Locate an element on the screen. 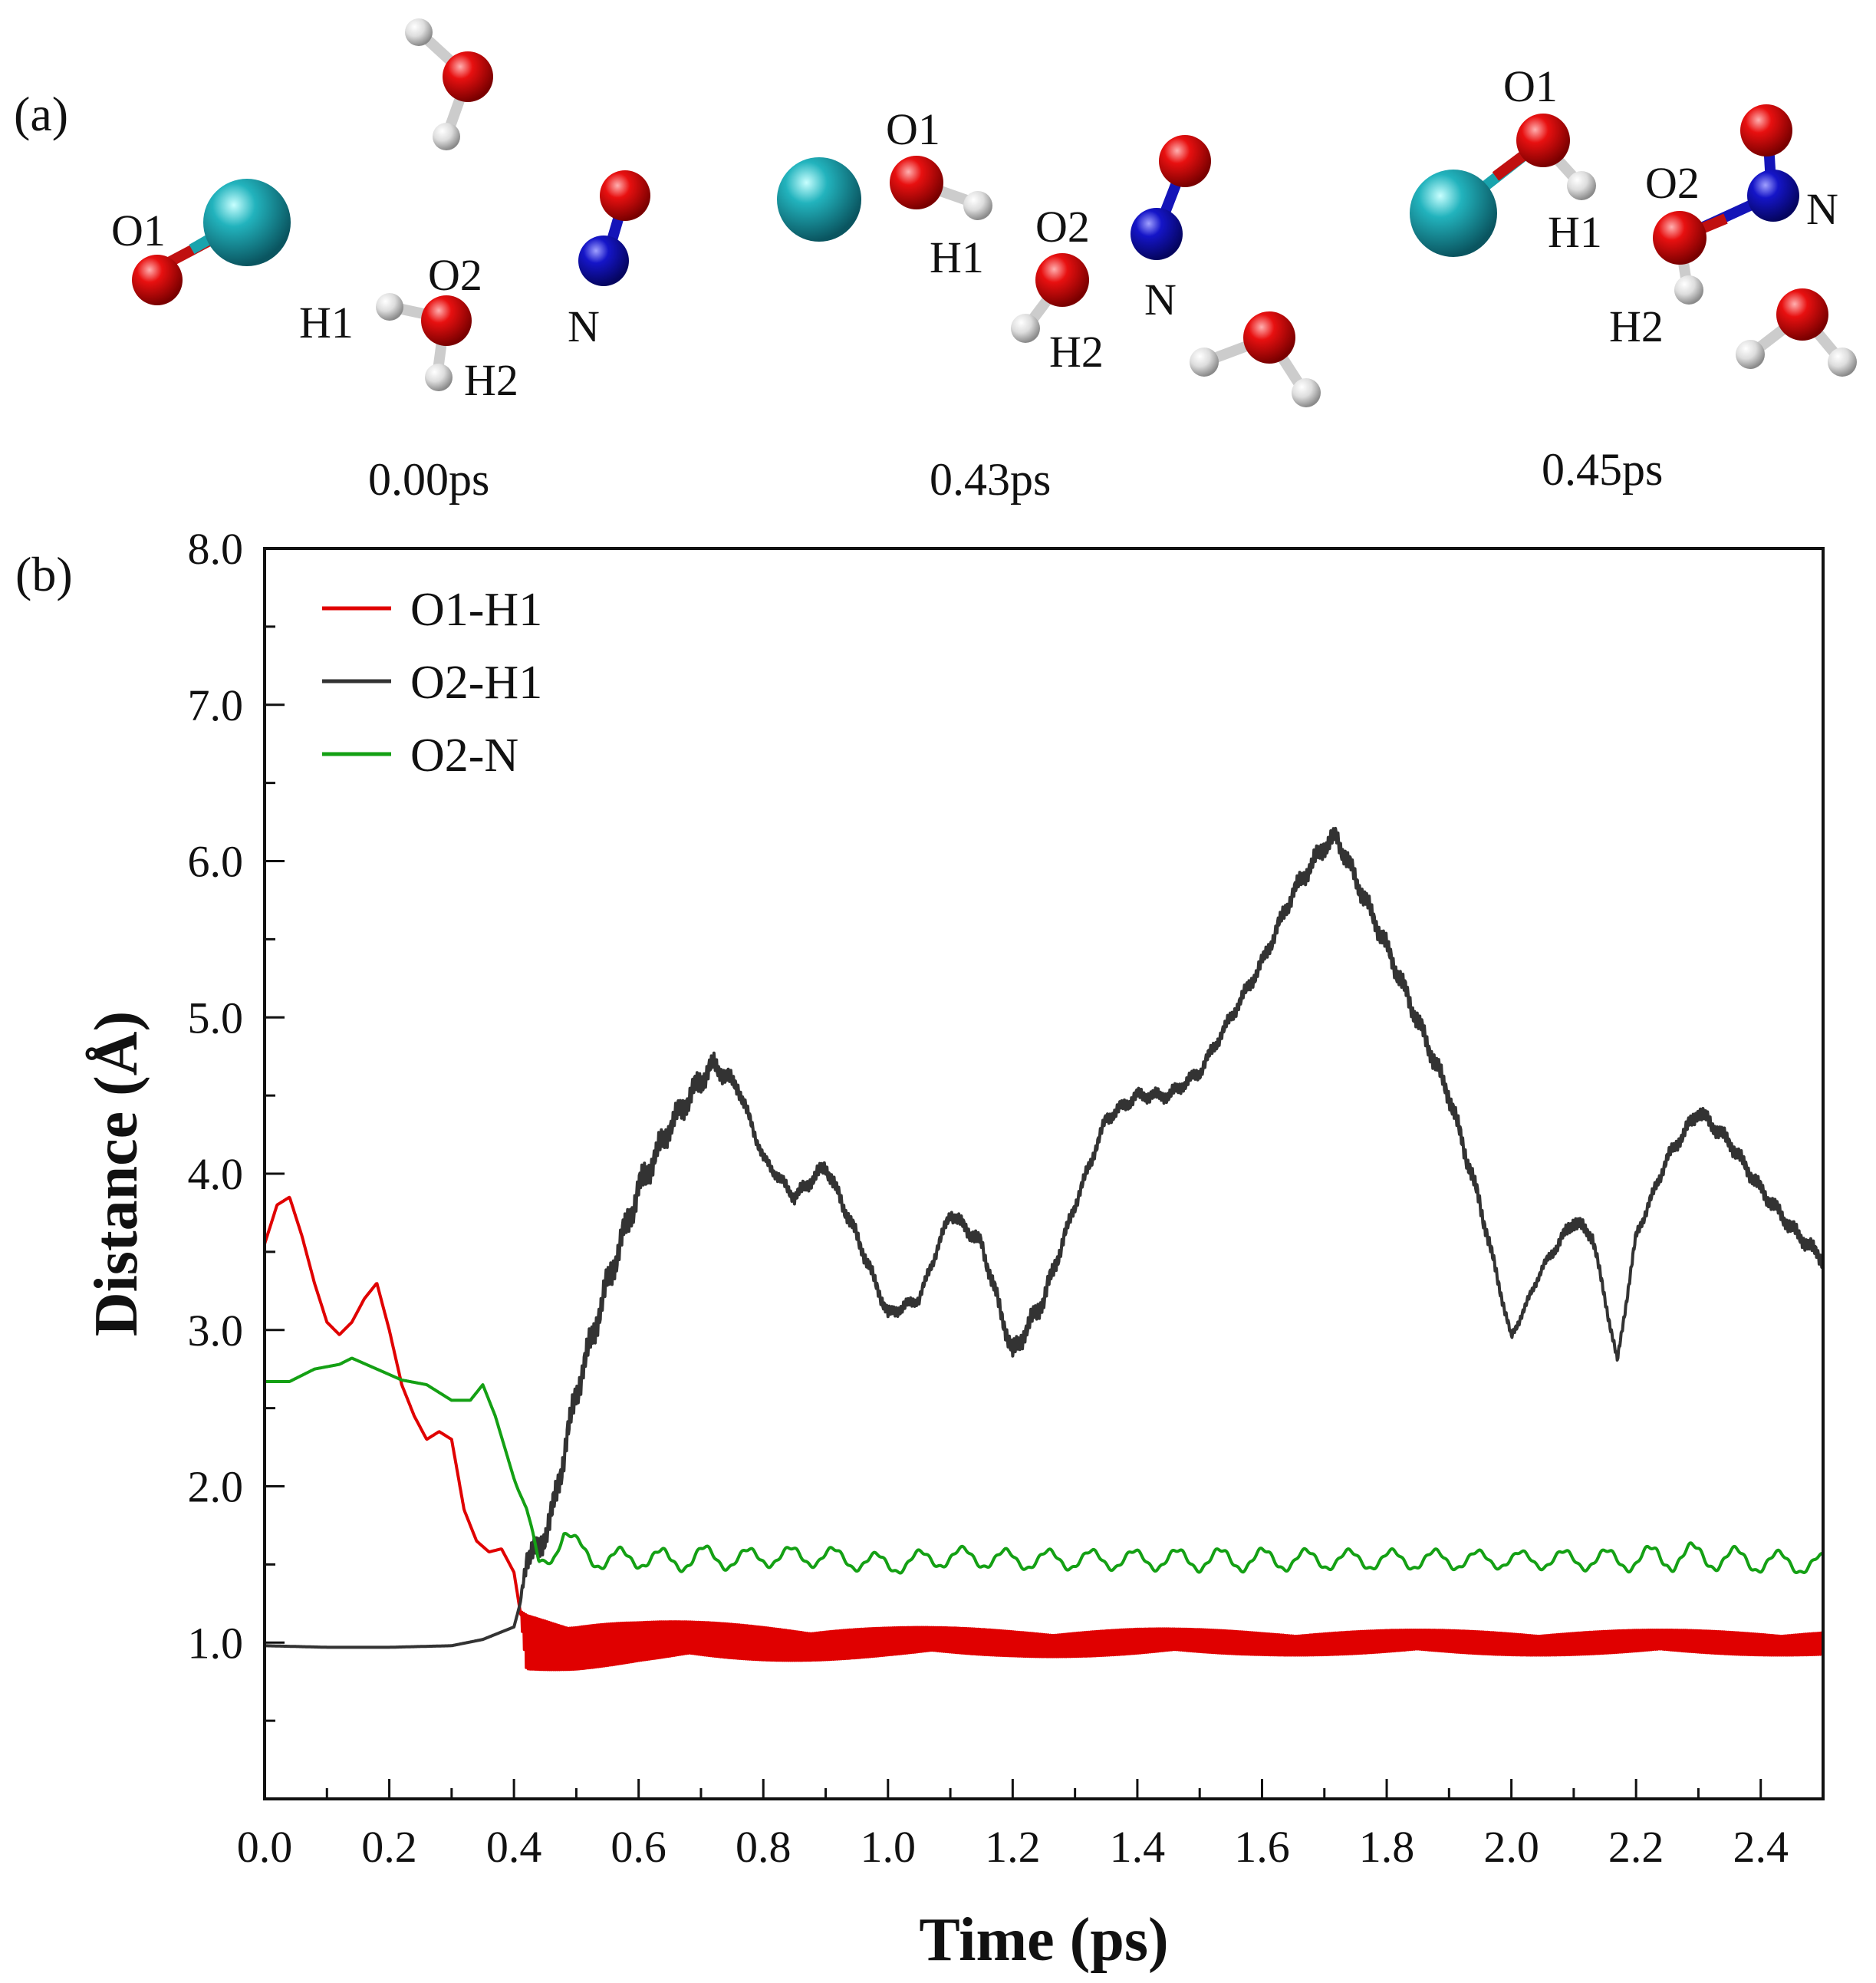 The image size is (1876, 1983). x-tick-label: 1.2 is located at coordinates (1013, 1847).